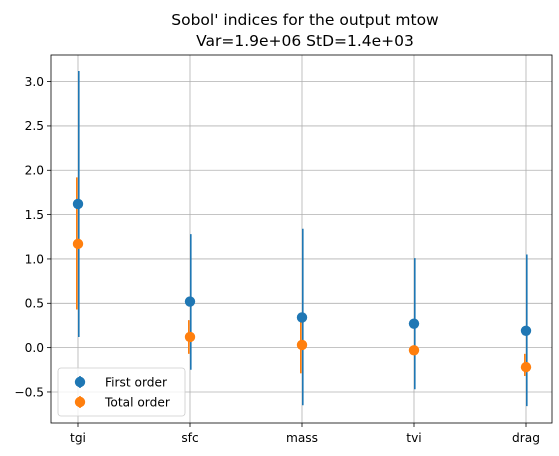 The width and height of the screenshot is (559, 456). I want to click on y-tick-label: 2.0, so click(34, 171).